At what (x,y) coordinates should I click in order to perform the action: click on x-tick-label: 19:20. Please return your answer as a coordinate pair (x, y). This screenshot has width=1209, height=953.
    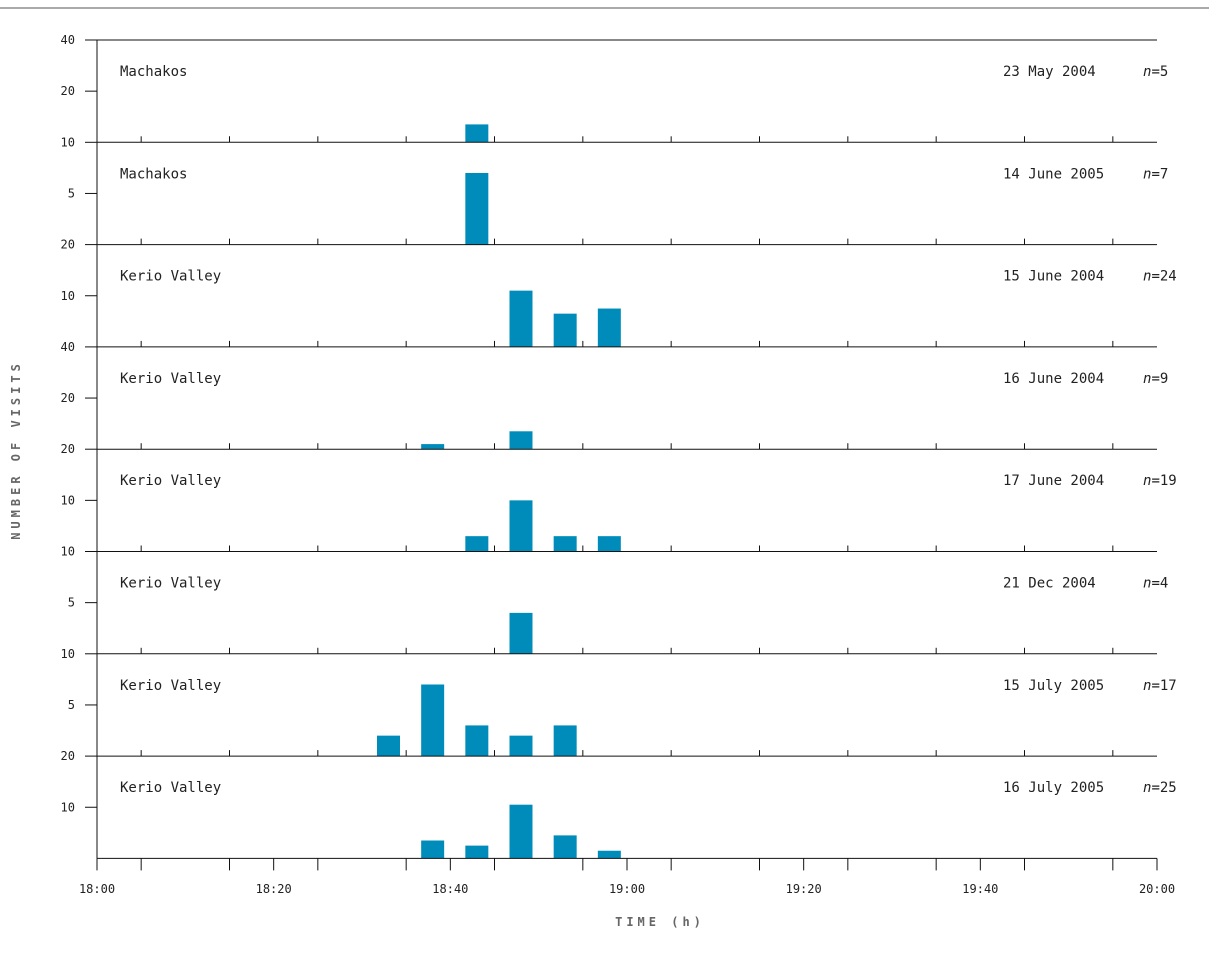
    Looking at the image, I should click on (804, 889).